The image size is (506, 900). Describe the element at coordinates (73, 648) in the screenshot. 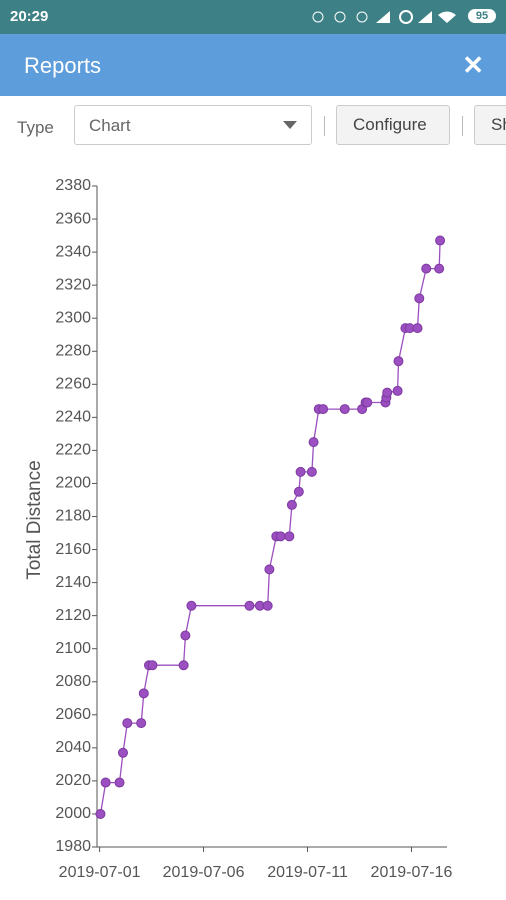

I see `y-tick-label: 2100` at that location.